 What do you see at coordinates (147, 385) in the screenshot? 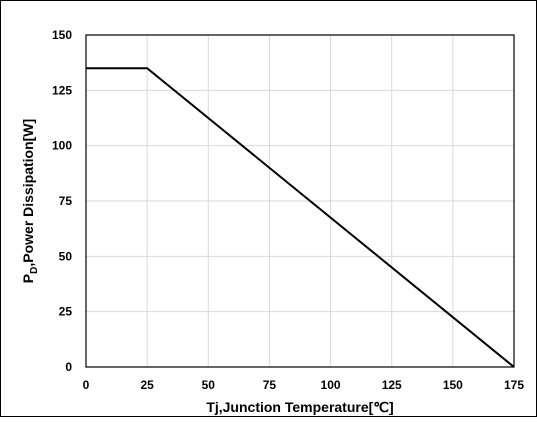
I see `x-tick-label: 25` at bounding box center [147, 385].